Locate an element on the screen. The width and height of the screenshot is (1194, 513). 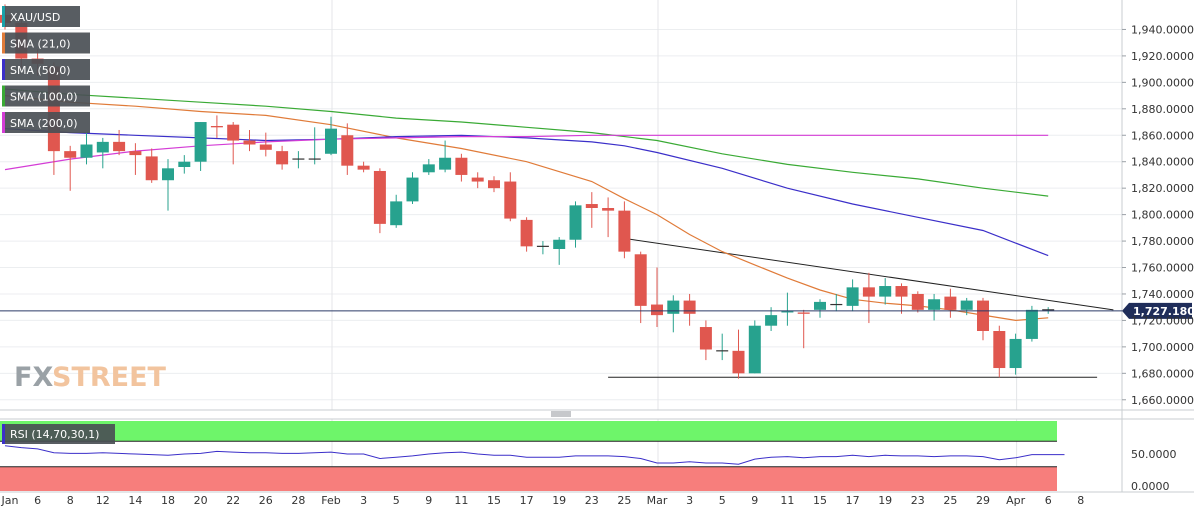
x-tick-label-7: 22 is located at coordinates (233, 500).